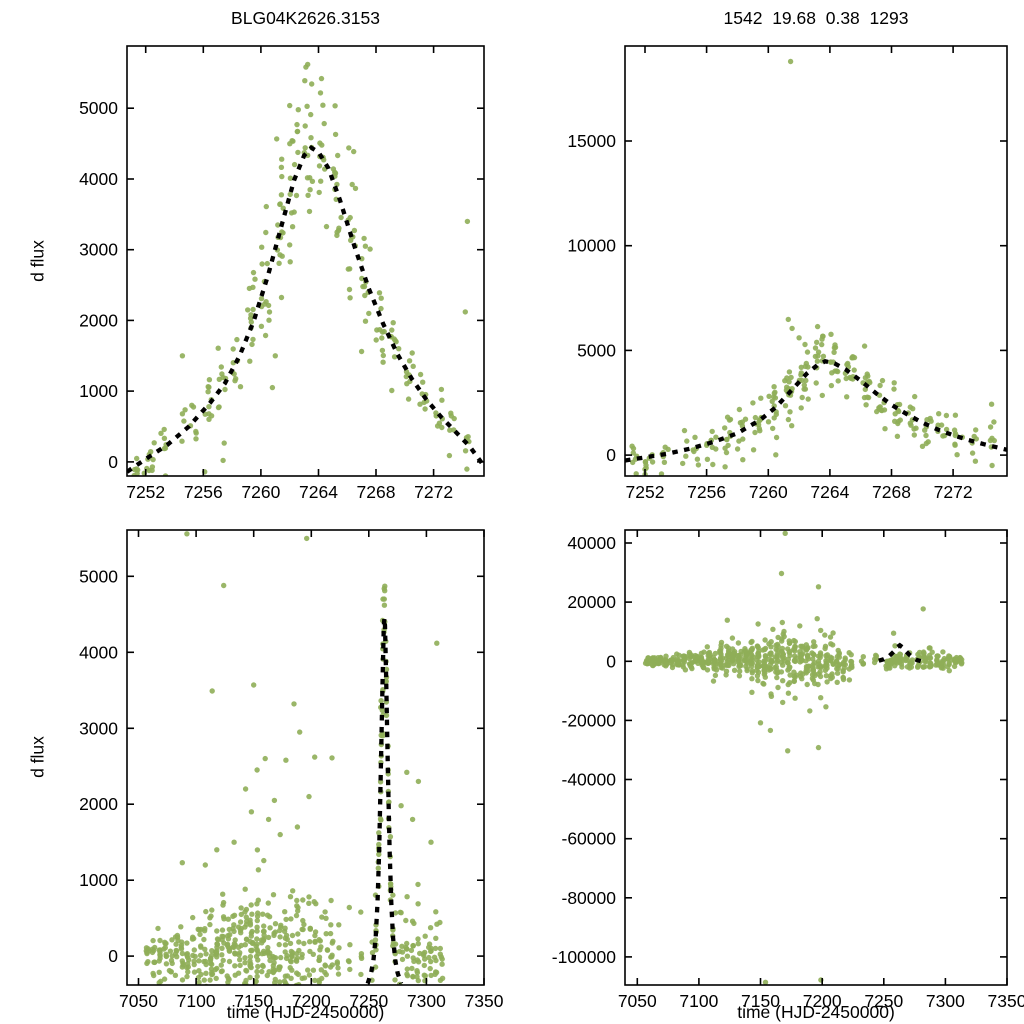 The width and height of the screenshot is (1024, 1024). I want to click on y-tick-label: 20000, so click(591, 602).